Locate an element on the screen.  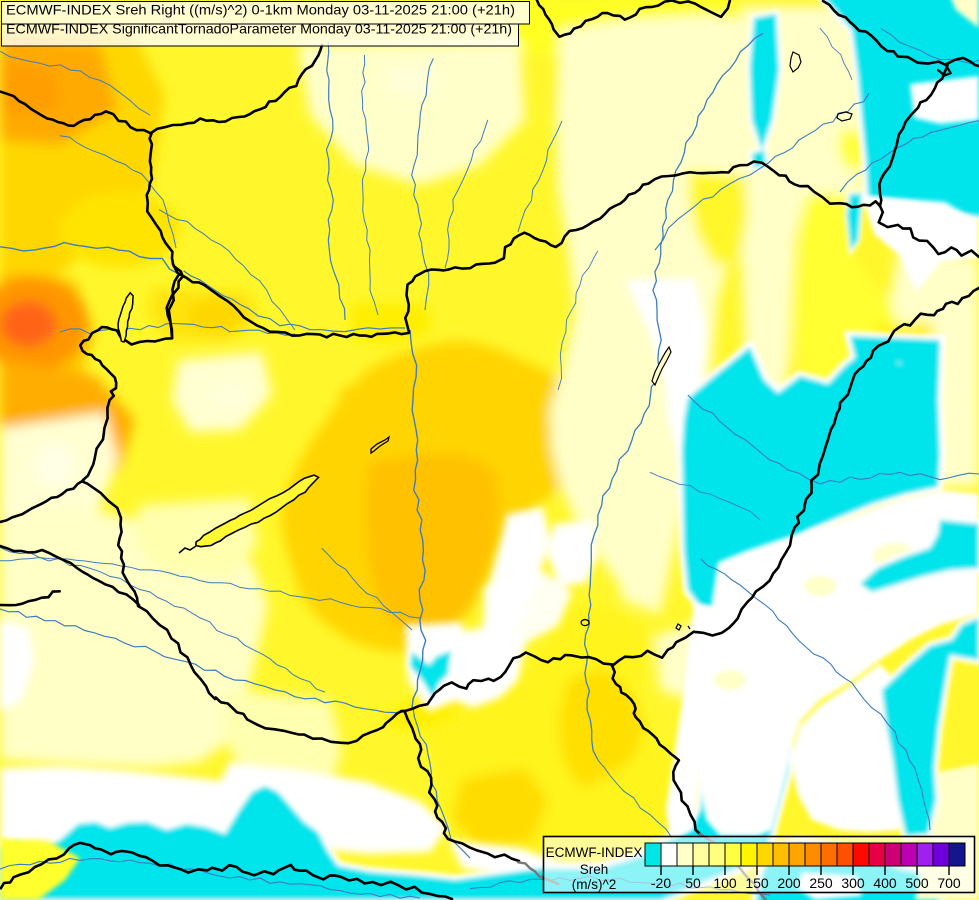
svg-text: (m/s)^2 is located at coordinates (594, 884).